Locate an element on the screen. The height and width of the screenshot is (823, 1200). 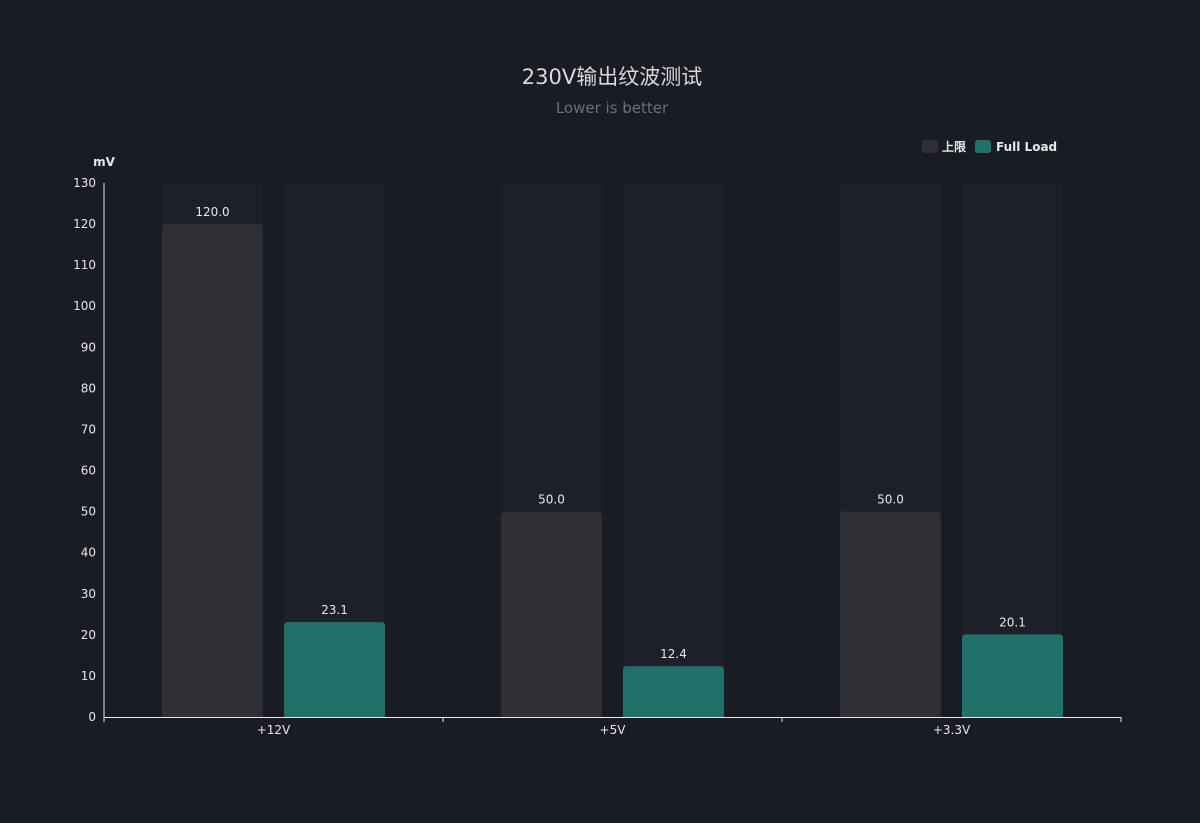
chart-subtitle: Lower is better is located at coordinates (612, 108).